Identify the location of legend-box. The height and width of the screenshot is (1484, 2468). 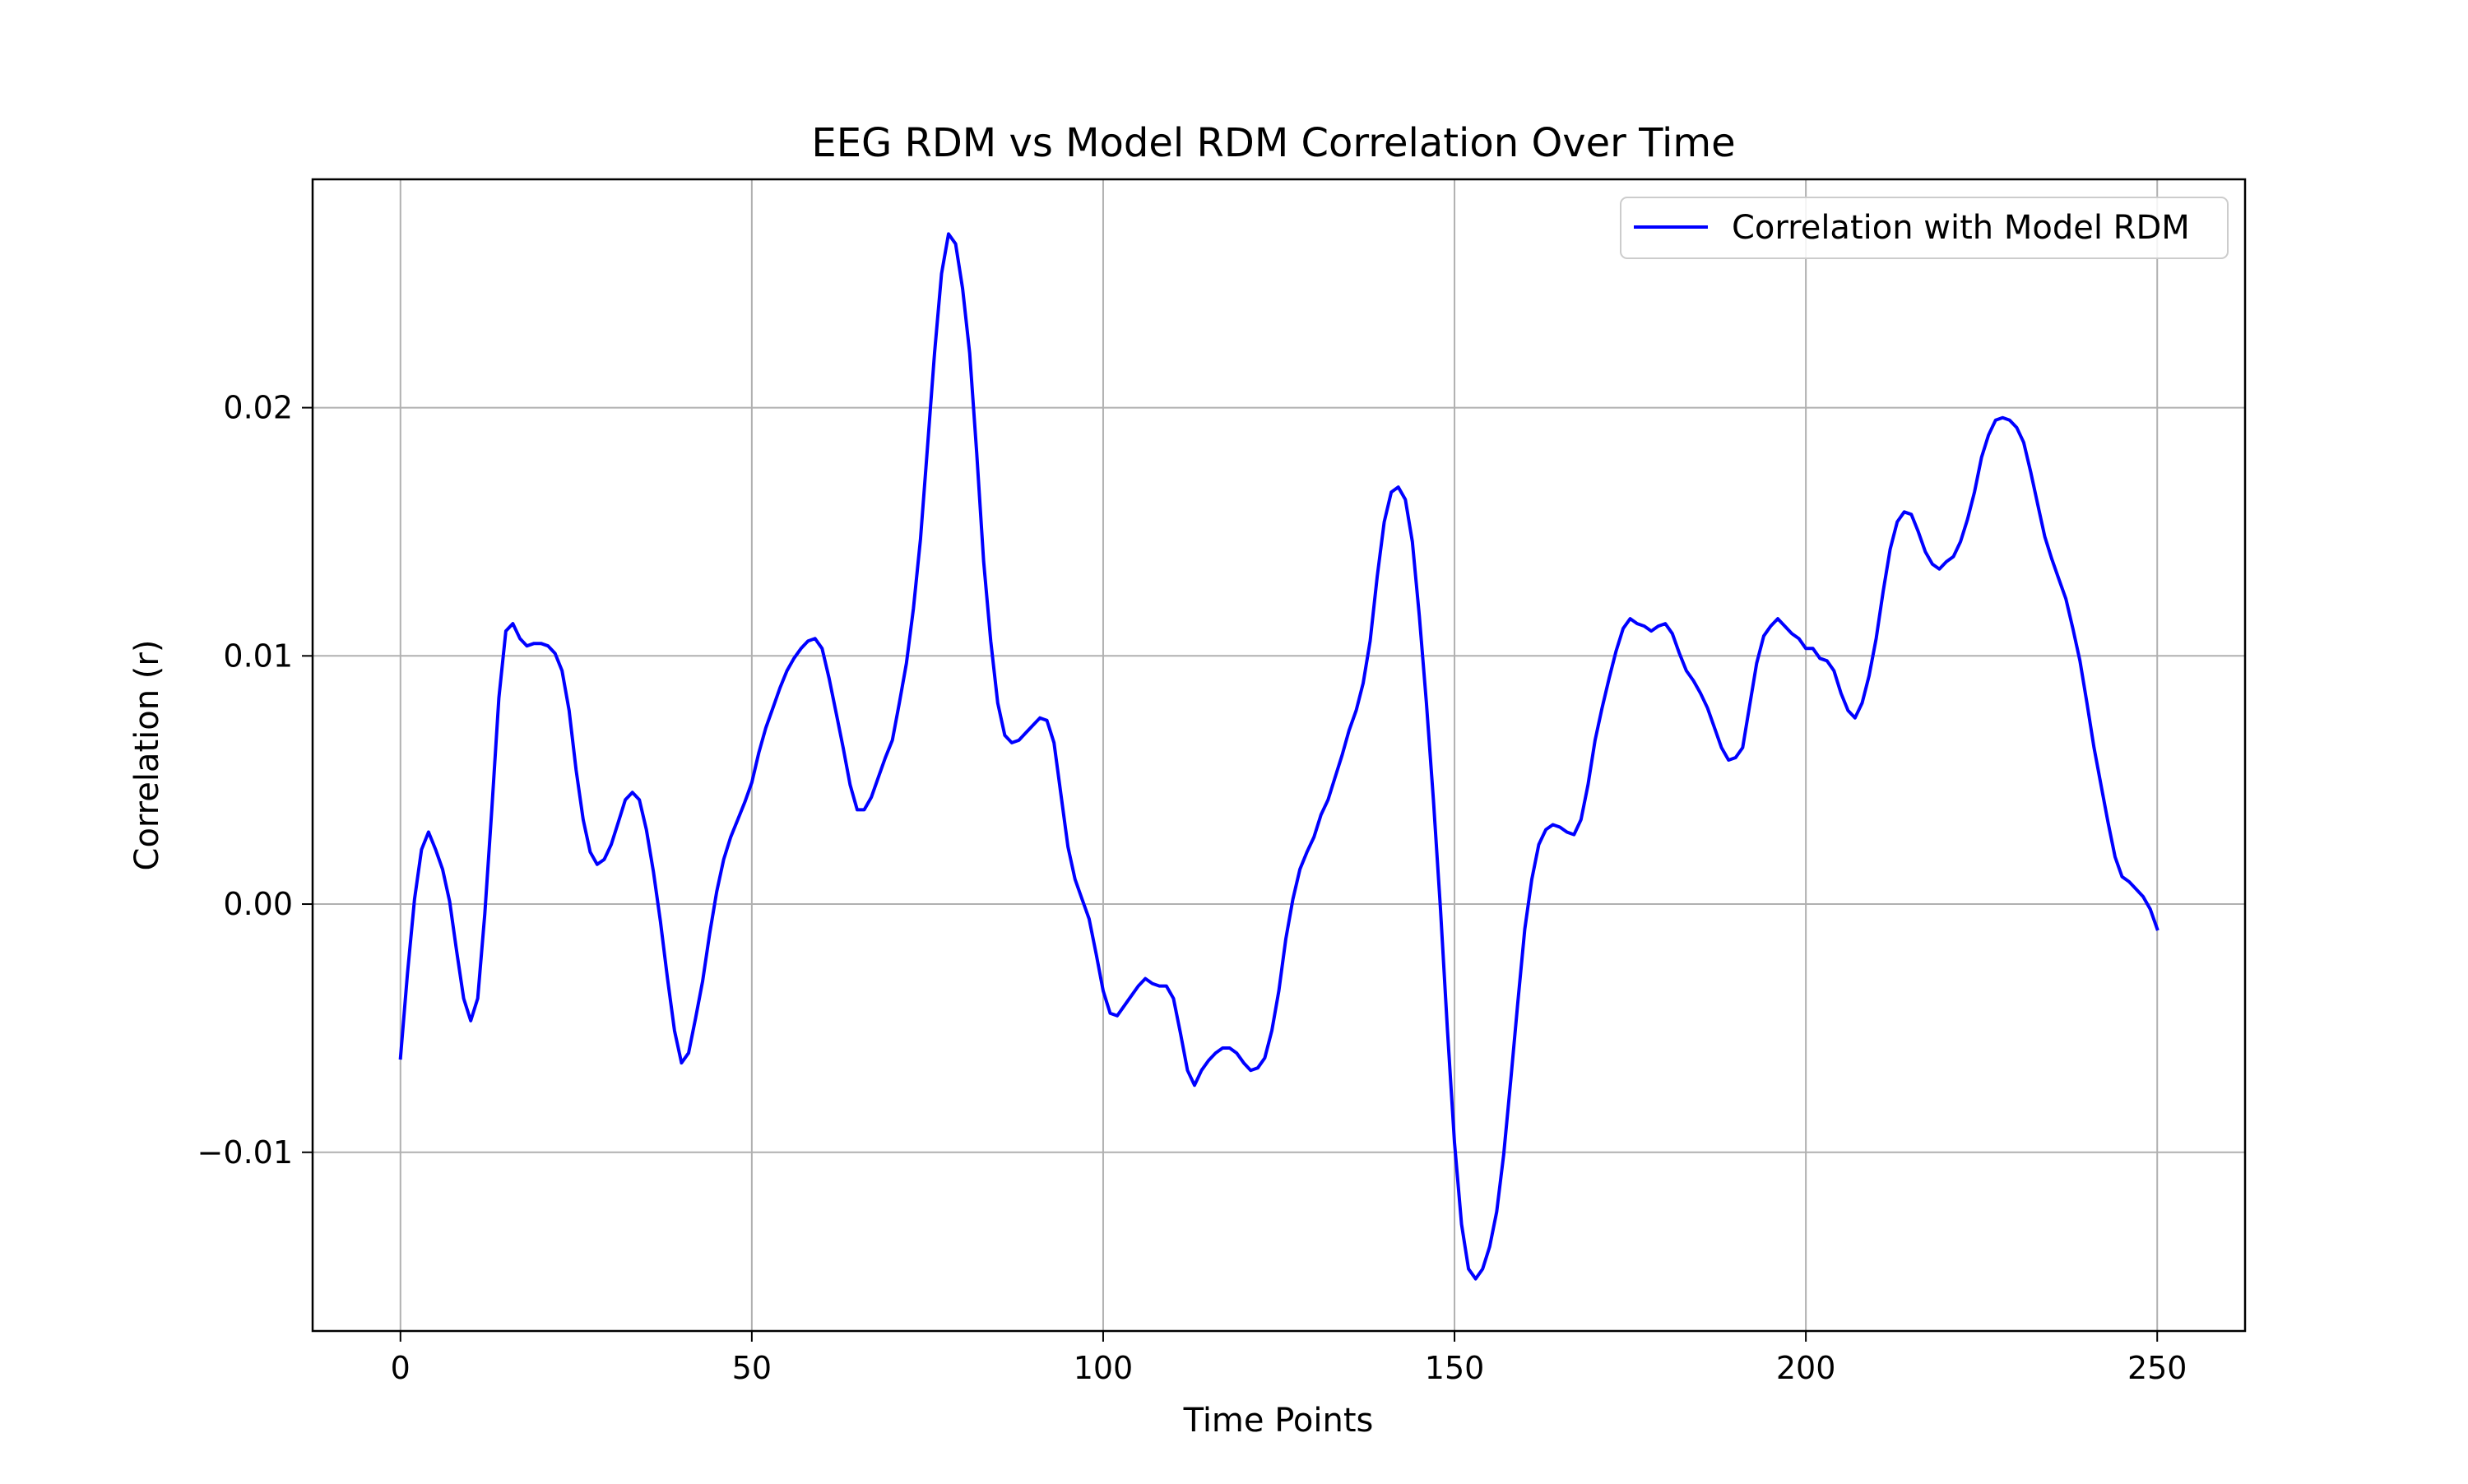
(1924, 228).